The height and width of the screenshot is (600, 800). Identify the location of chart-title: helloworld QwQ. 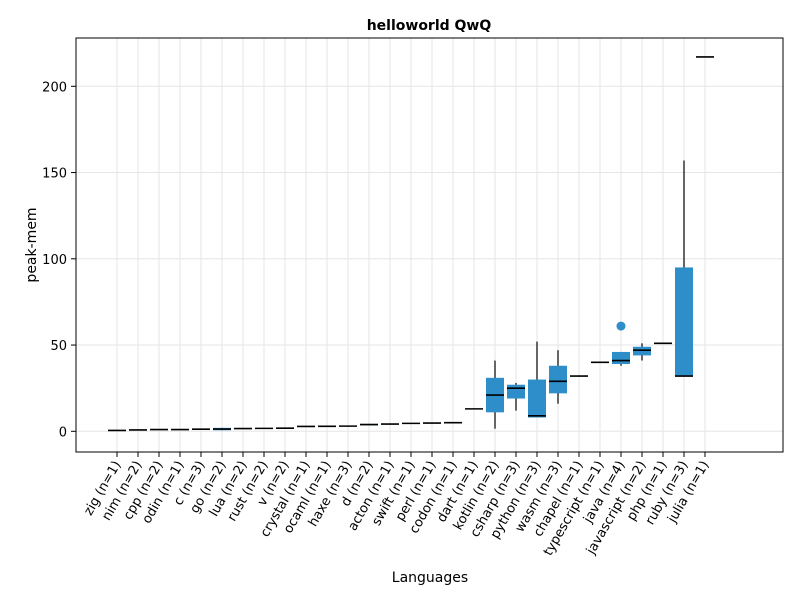
(429, 26).